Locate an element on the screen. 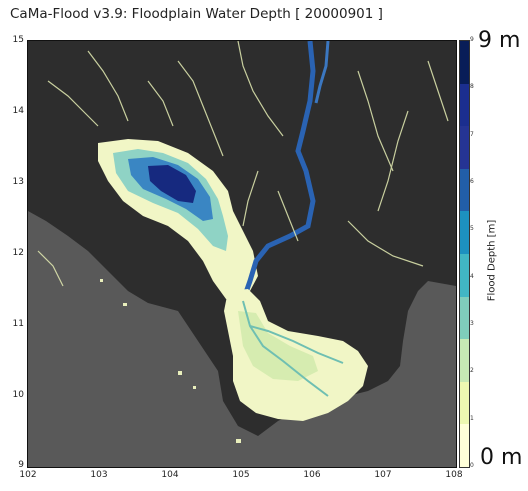  colorbar is located at coordinates (464, 254).